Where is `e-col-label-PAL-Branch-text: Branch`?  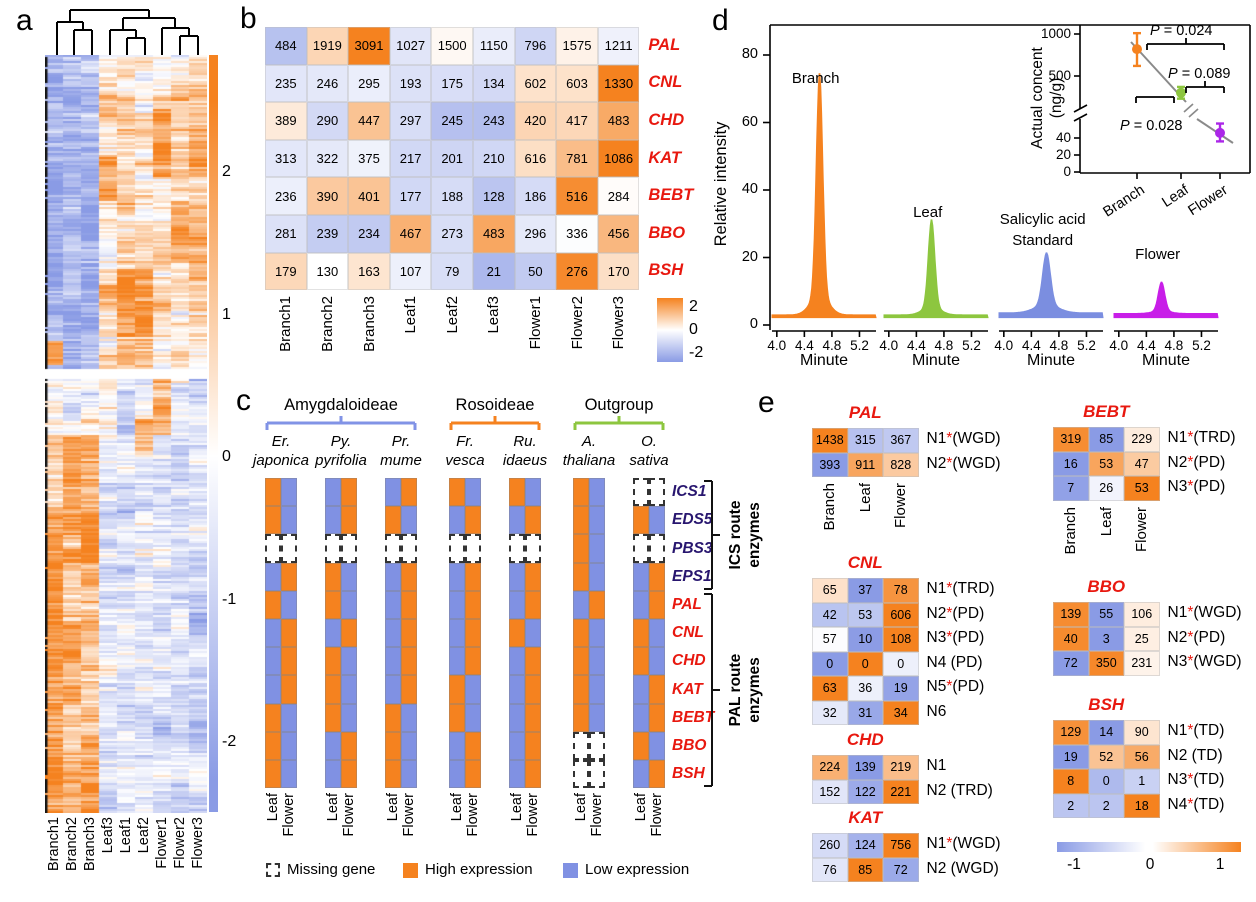 e-col-label-PAL-Branch-text: Branch is located at coordinates (830, 507).